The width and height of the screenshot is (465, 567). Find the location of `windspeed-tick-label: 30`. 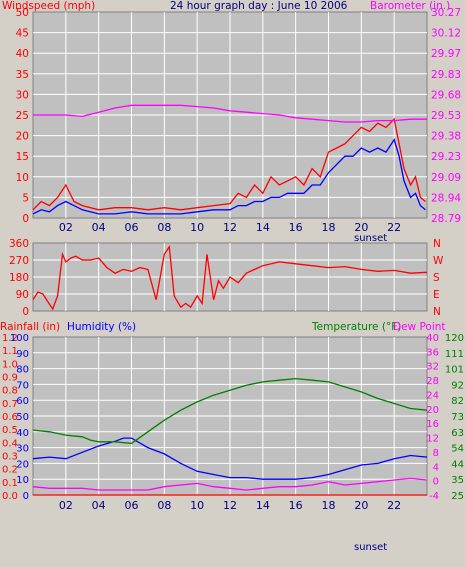

windspeed-tick-label: 30 is located at coordinates (22, 95).